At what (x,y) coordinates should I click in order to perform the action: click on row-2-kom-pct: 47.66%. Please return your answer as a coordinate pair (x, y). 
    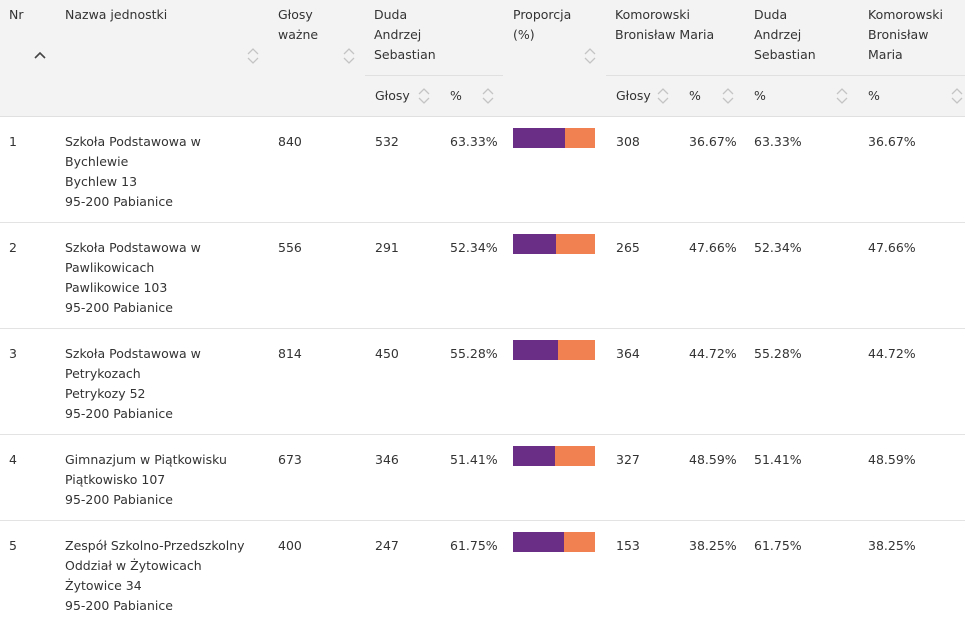
    Looking at the image, I should click on (713, 247).